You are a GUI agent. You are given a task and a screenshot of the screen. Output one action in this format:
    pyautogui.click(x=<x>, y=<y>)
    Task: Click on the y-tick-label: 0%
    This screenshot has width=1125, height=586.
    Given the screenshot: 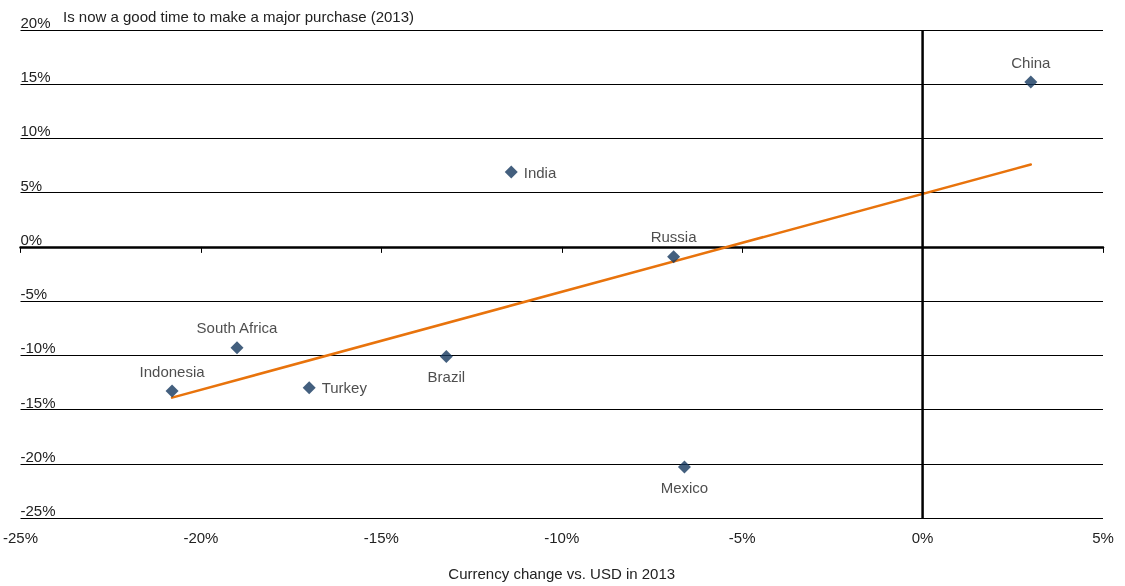 What is the action you would take?
    pyautogui.click(x=31, y=239)
    